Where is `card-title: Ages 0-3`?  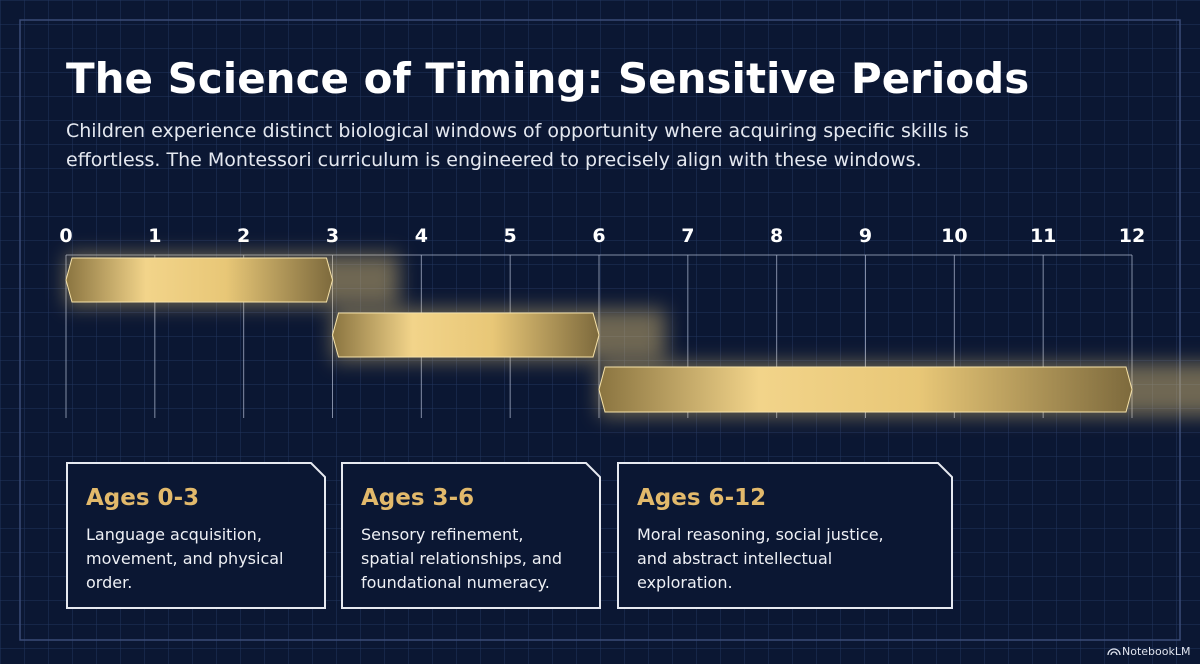
card-title: Ages 0-3 is located at coordinates (142, 498).